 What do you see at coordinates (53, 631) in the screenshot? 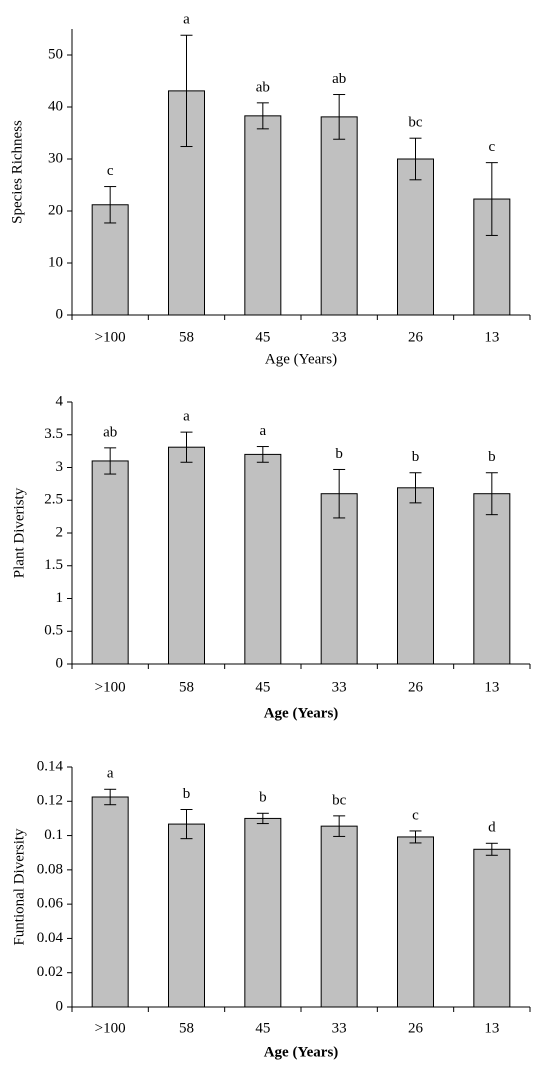
I see `y-tick-label: 0.5` at bounding box center [53, 631].